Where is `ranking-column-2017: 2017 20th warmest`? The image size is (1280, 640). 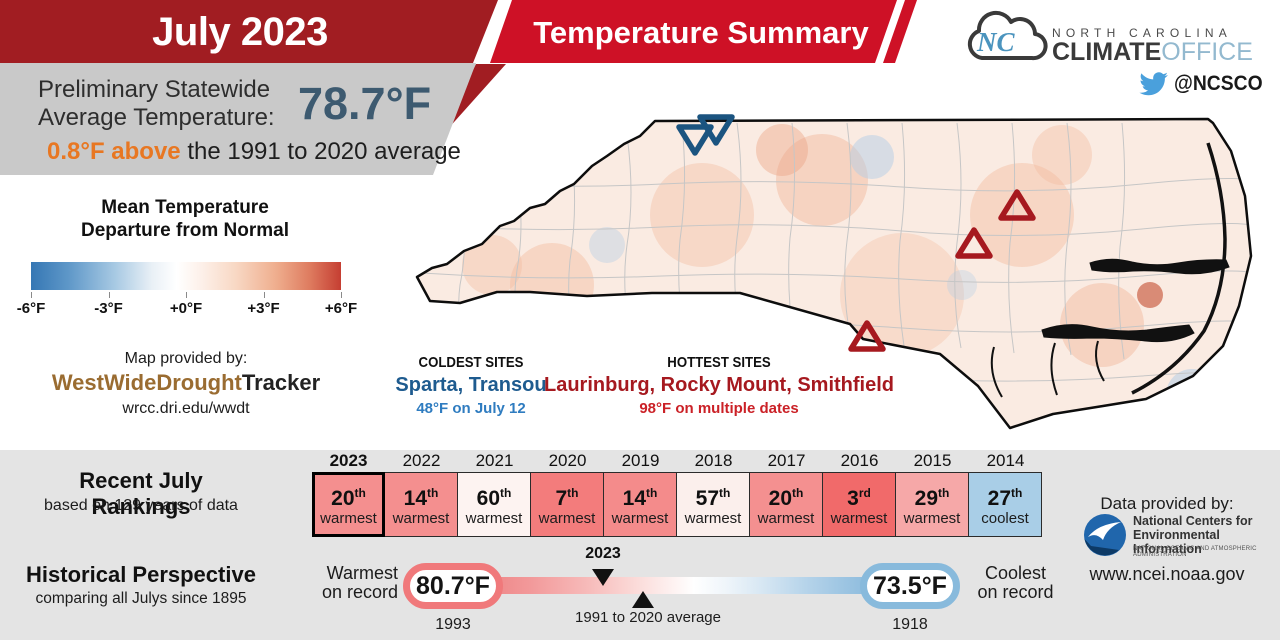
ranking-column-2017: 2017 20th warmest is located at coordinates (786, 493).